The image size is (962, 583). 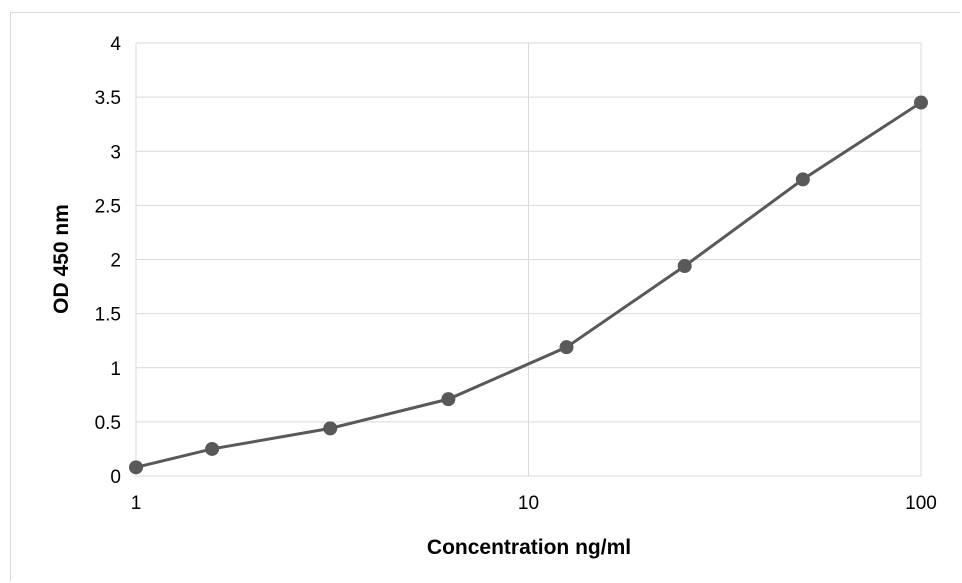 What do you see at coordinates (115, 152) in the screenshot?
I see `y-tick-label: 3` at bounding box center [115, 152].